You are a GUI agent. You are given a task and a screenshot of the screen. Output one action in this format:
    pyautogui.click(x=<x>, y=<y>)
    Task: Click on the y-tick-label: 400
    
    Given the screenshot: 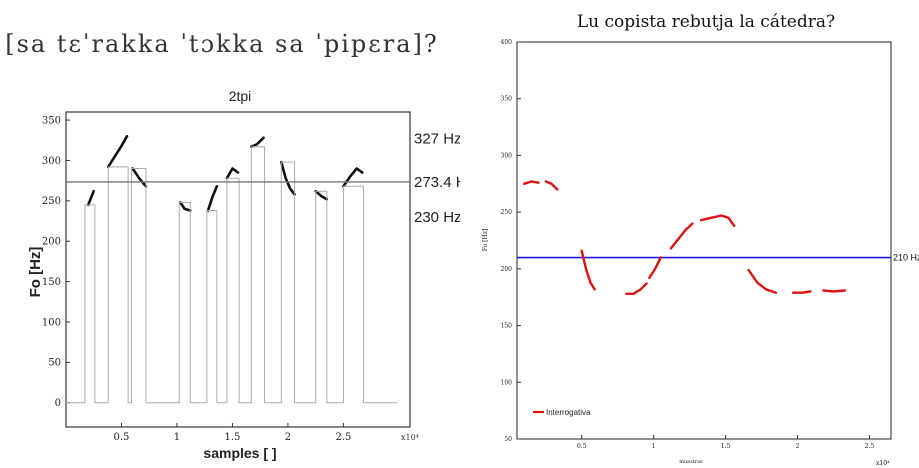 What is the action you would take?
    pyautogui.click(x=507, y=42)
    